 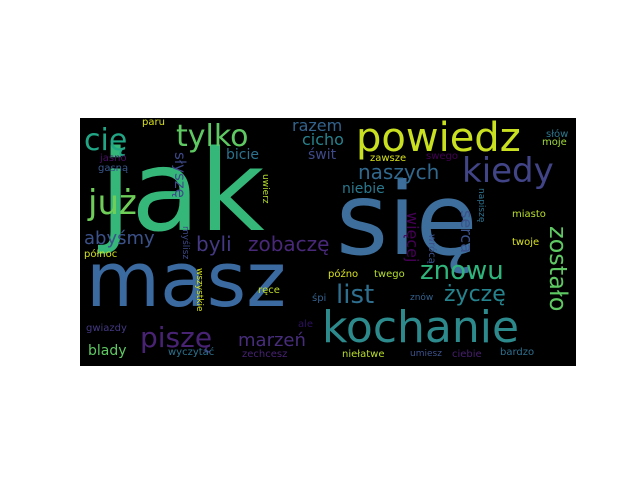 I want to click on word-slysze: słyszę, so click(x=180, y=175).